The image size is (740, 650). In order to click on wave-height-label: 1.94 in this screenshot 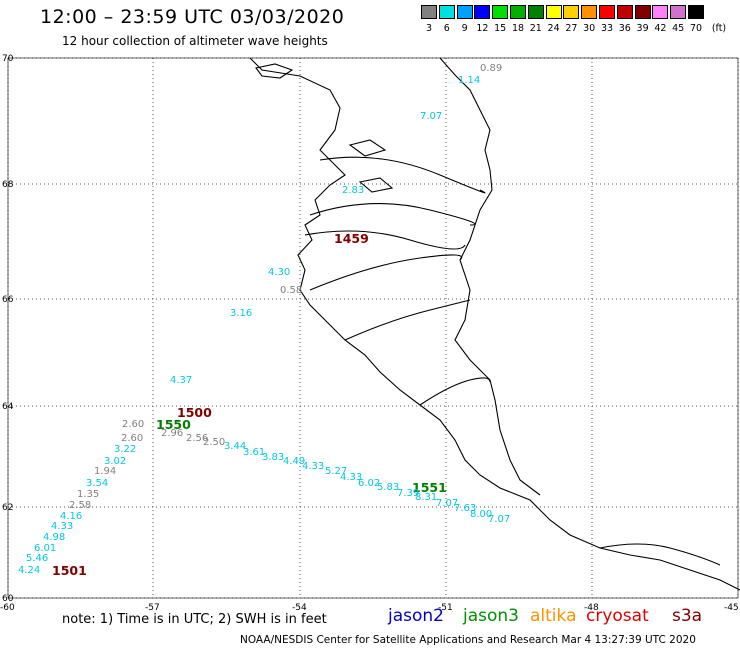, I will do `click(105, 471)`.